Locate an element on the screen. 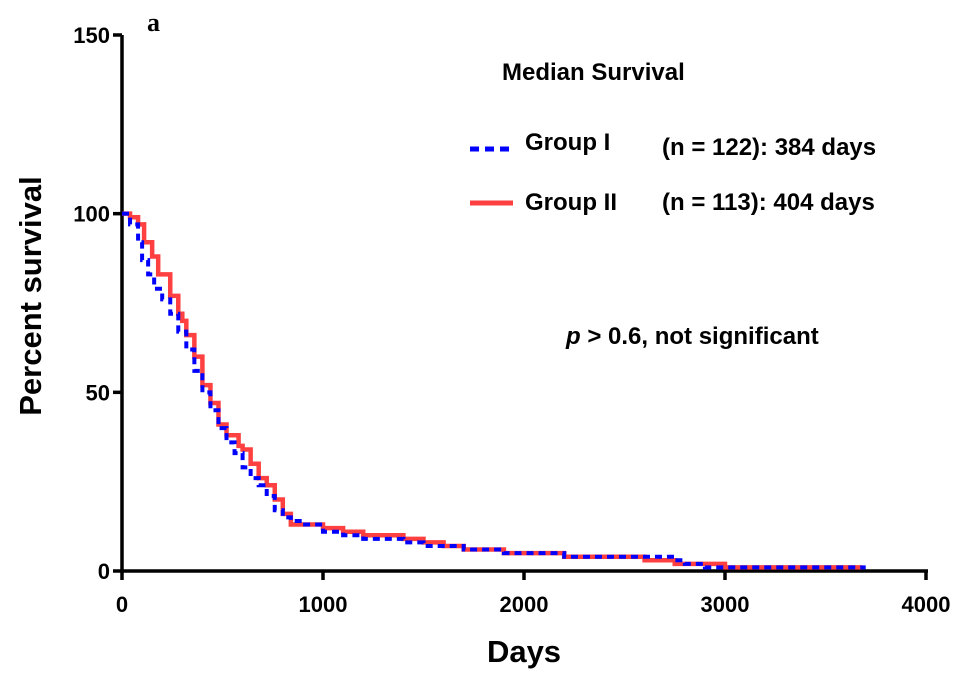  y-axis-title: Percent survival is located at coordinates (30, 296).